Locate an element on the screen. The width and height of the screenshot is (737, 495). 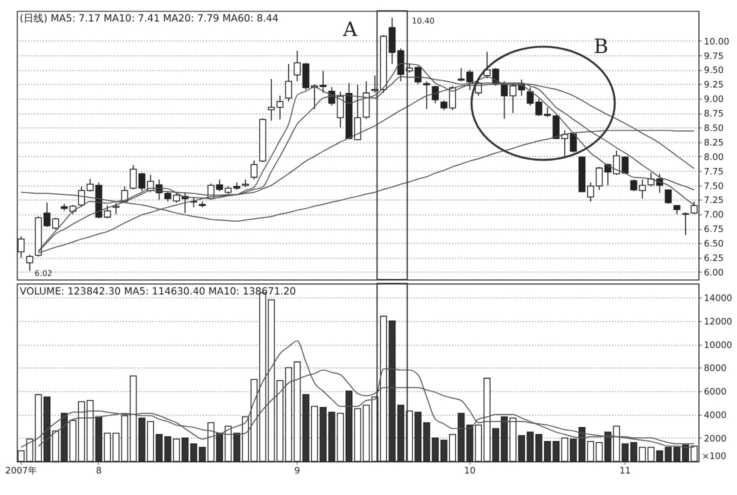
y-tick-label: 10000 is located at coordinates (718, 345).